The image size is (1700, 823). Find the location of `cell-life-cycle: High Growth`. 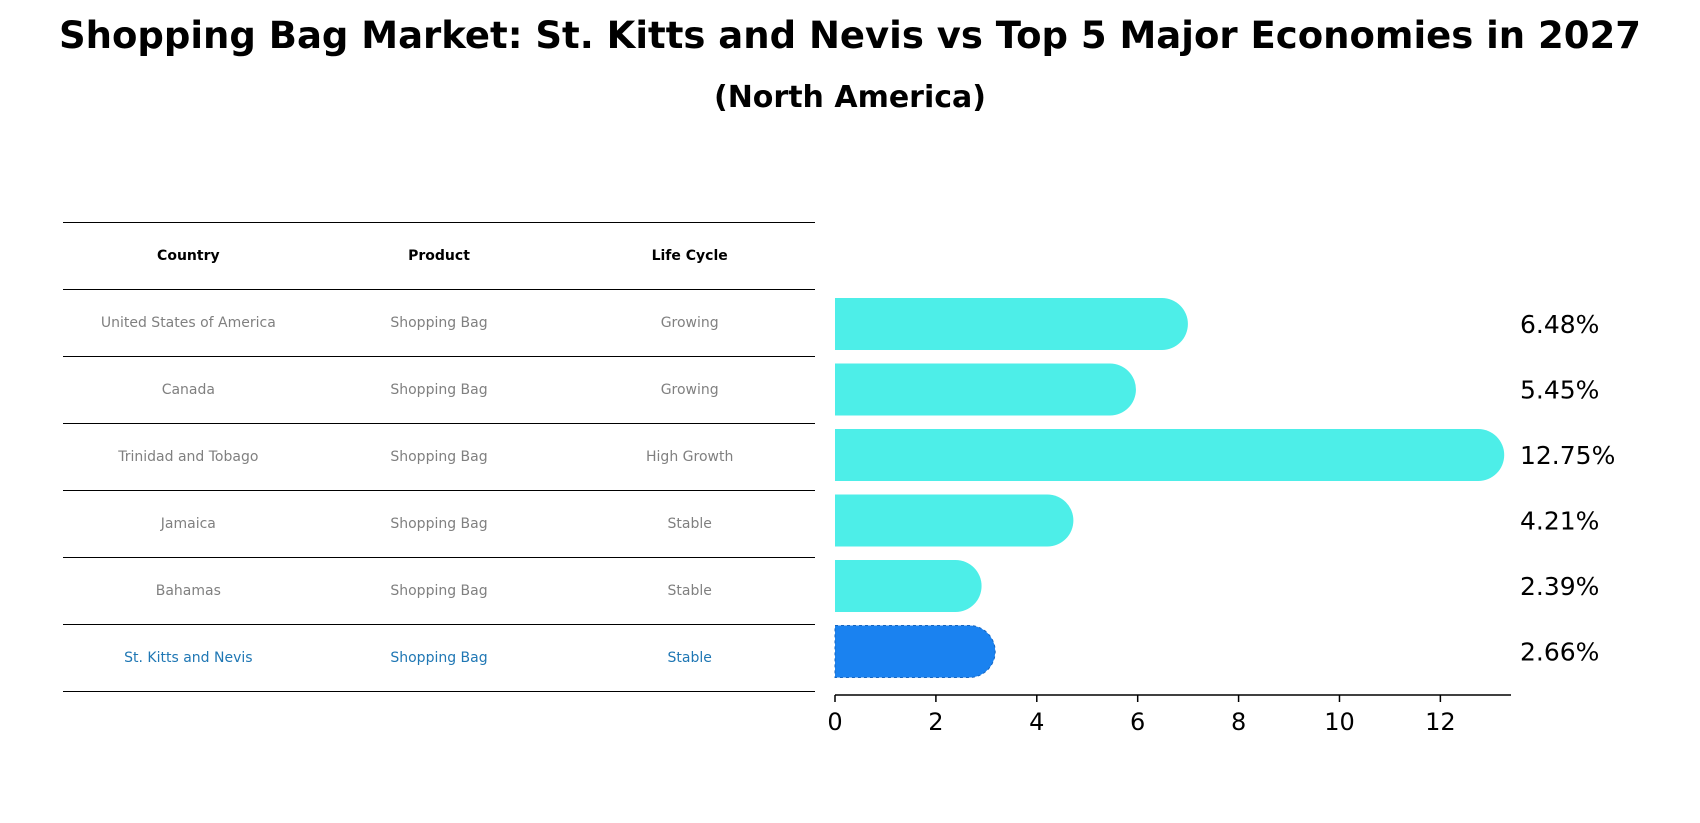

cell-life-cycle: High Growth is located at coordinates (690, 457).